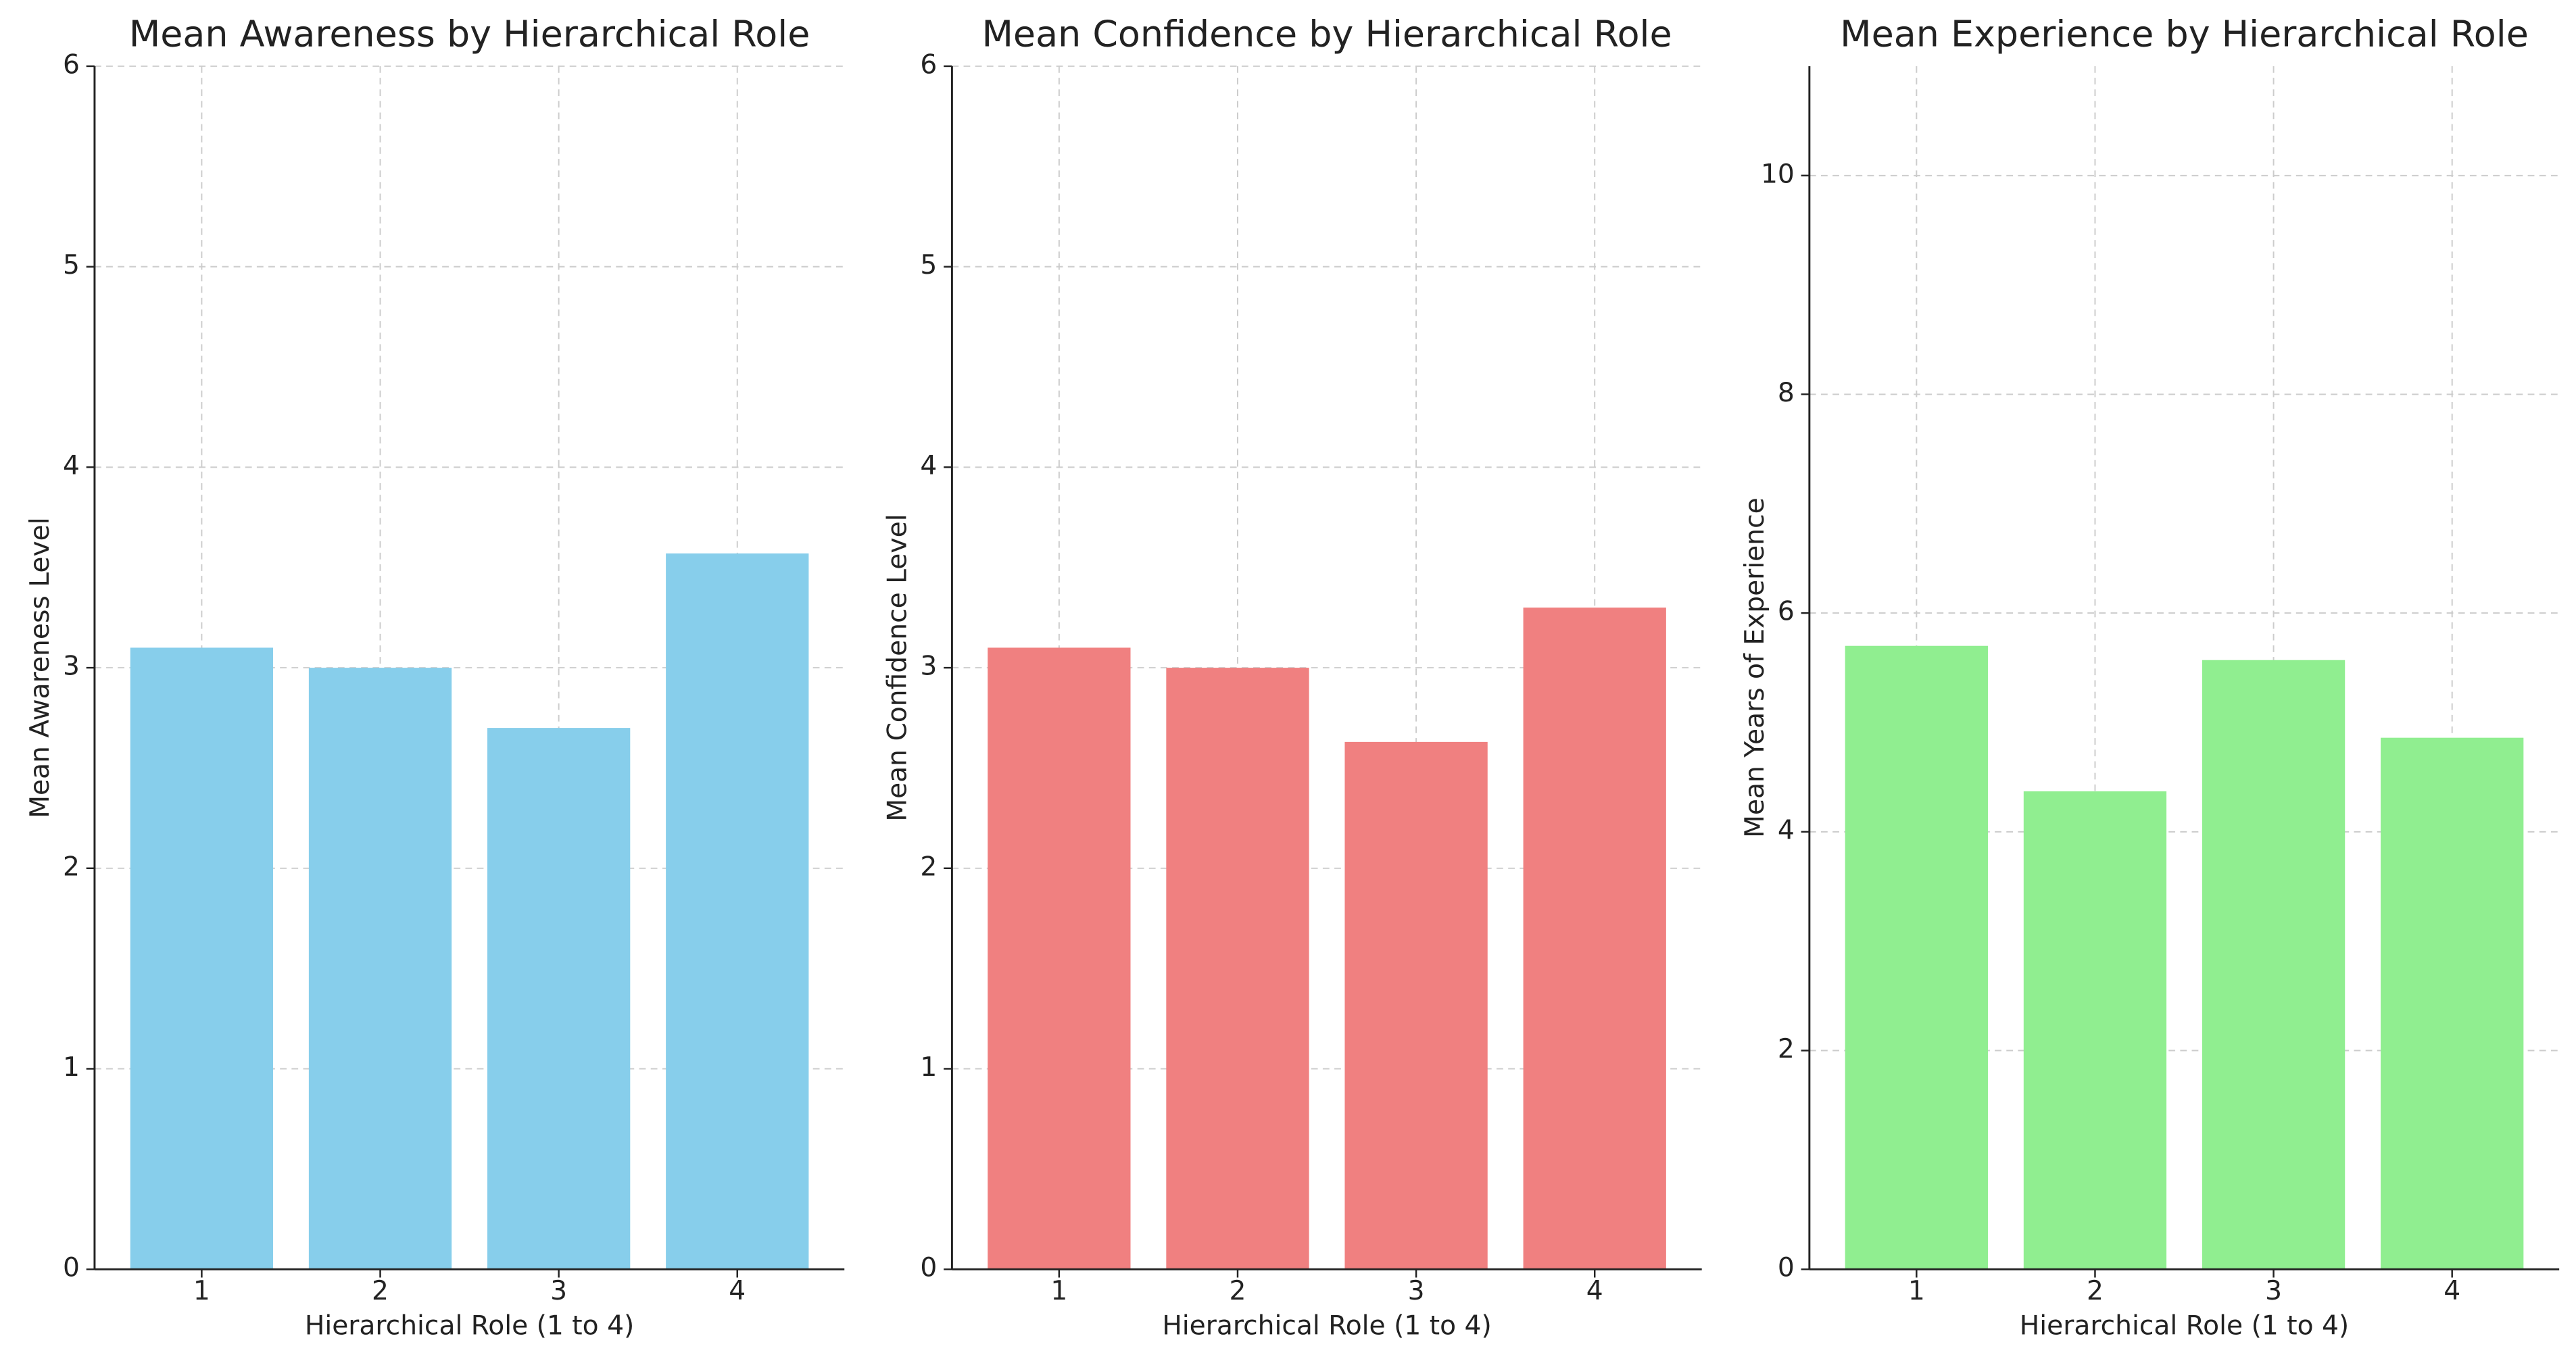 The width and height of the screenshot is (2576, 1357). What do you see at coordinates (1778, 174) in the screenshot?
I see `y-tick-label: 10` at bounding box center [1778, 174].